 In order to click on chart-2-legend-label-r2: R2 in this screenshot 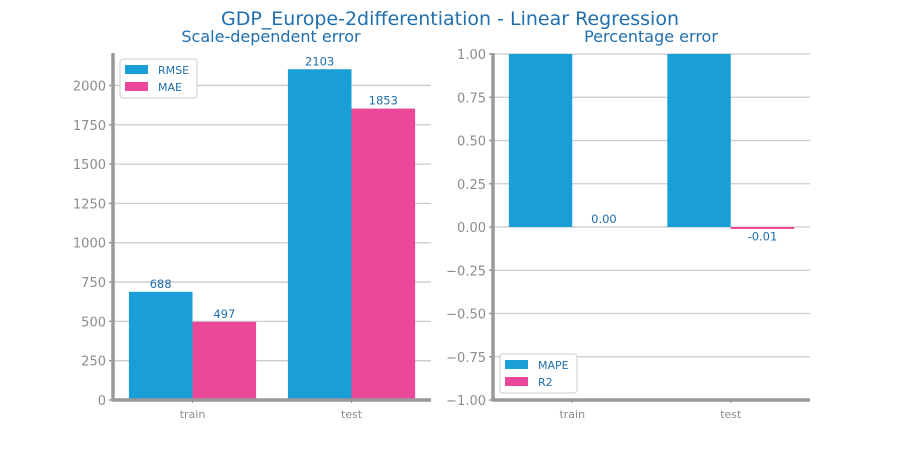, I will do `click(545, 382)`.